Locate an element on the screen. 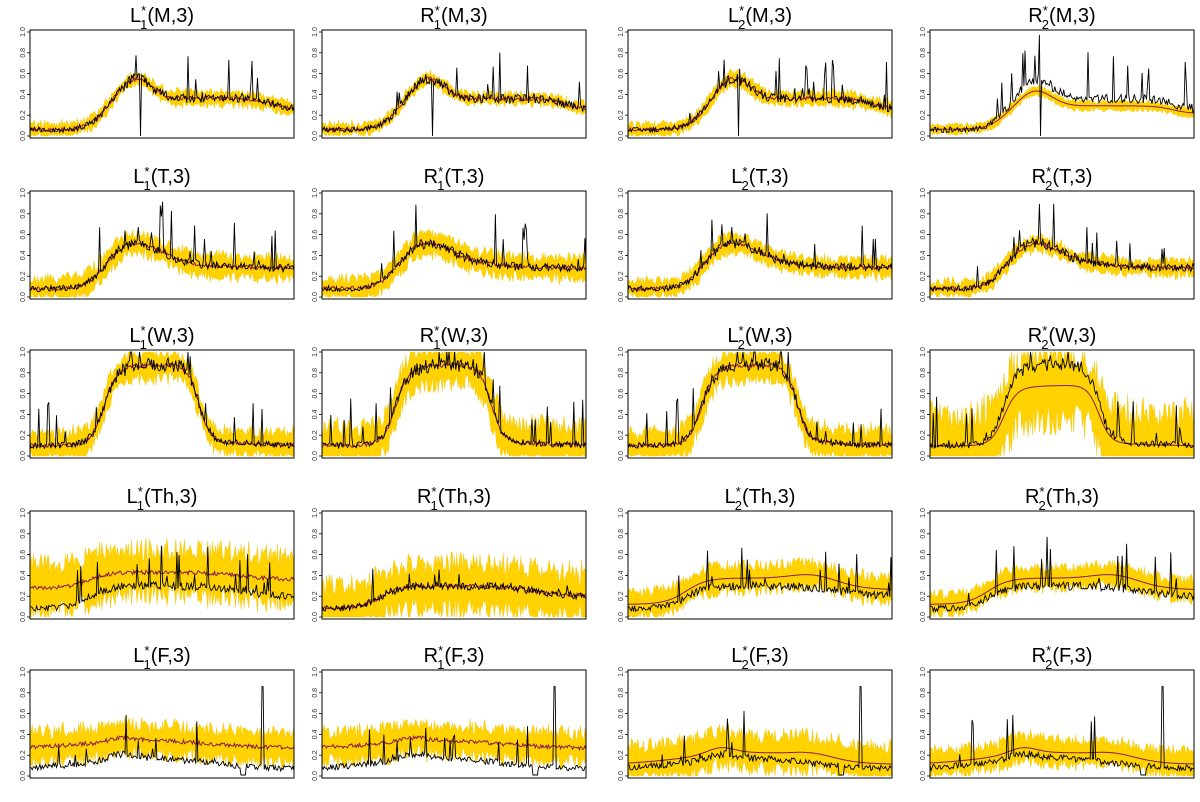 This screenshot has height=802, width=1200. panel-T-1: L* 1(T,3) 0.0 0.2 0.4 0.6 0.8 1.0 is located at coordinates (166, 243).